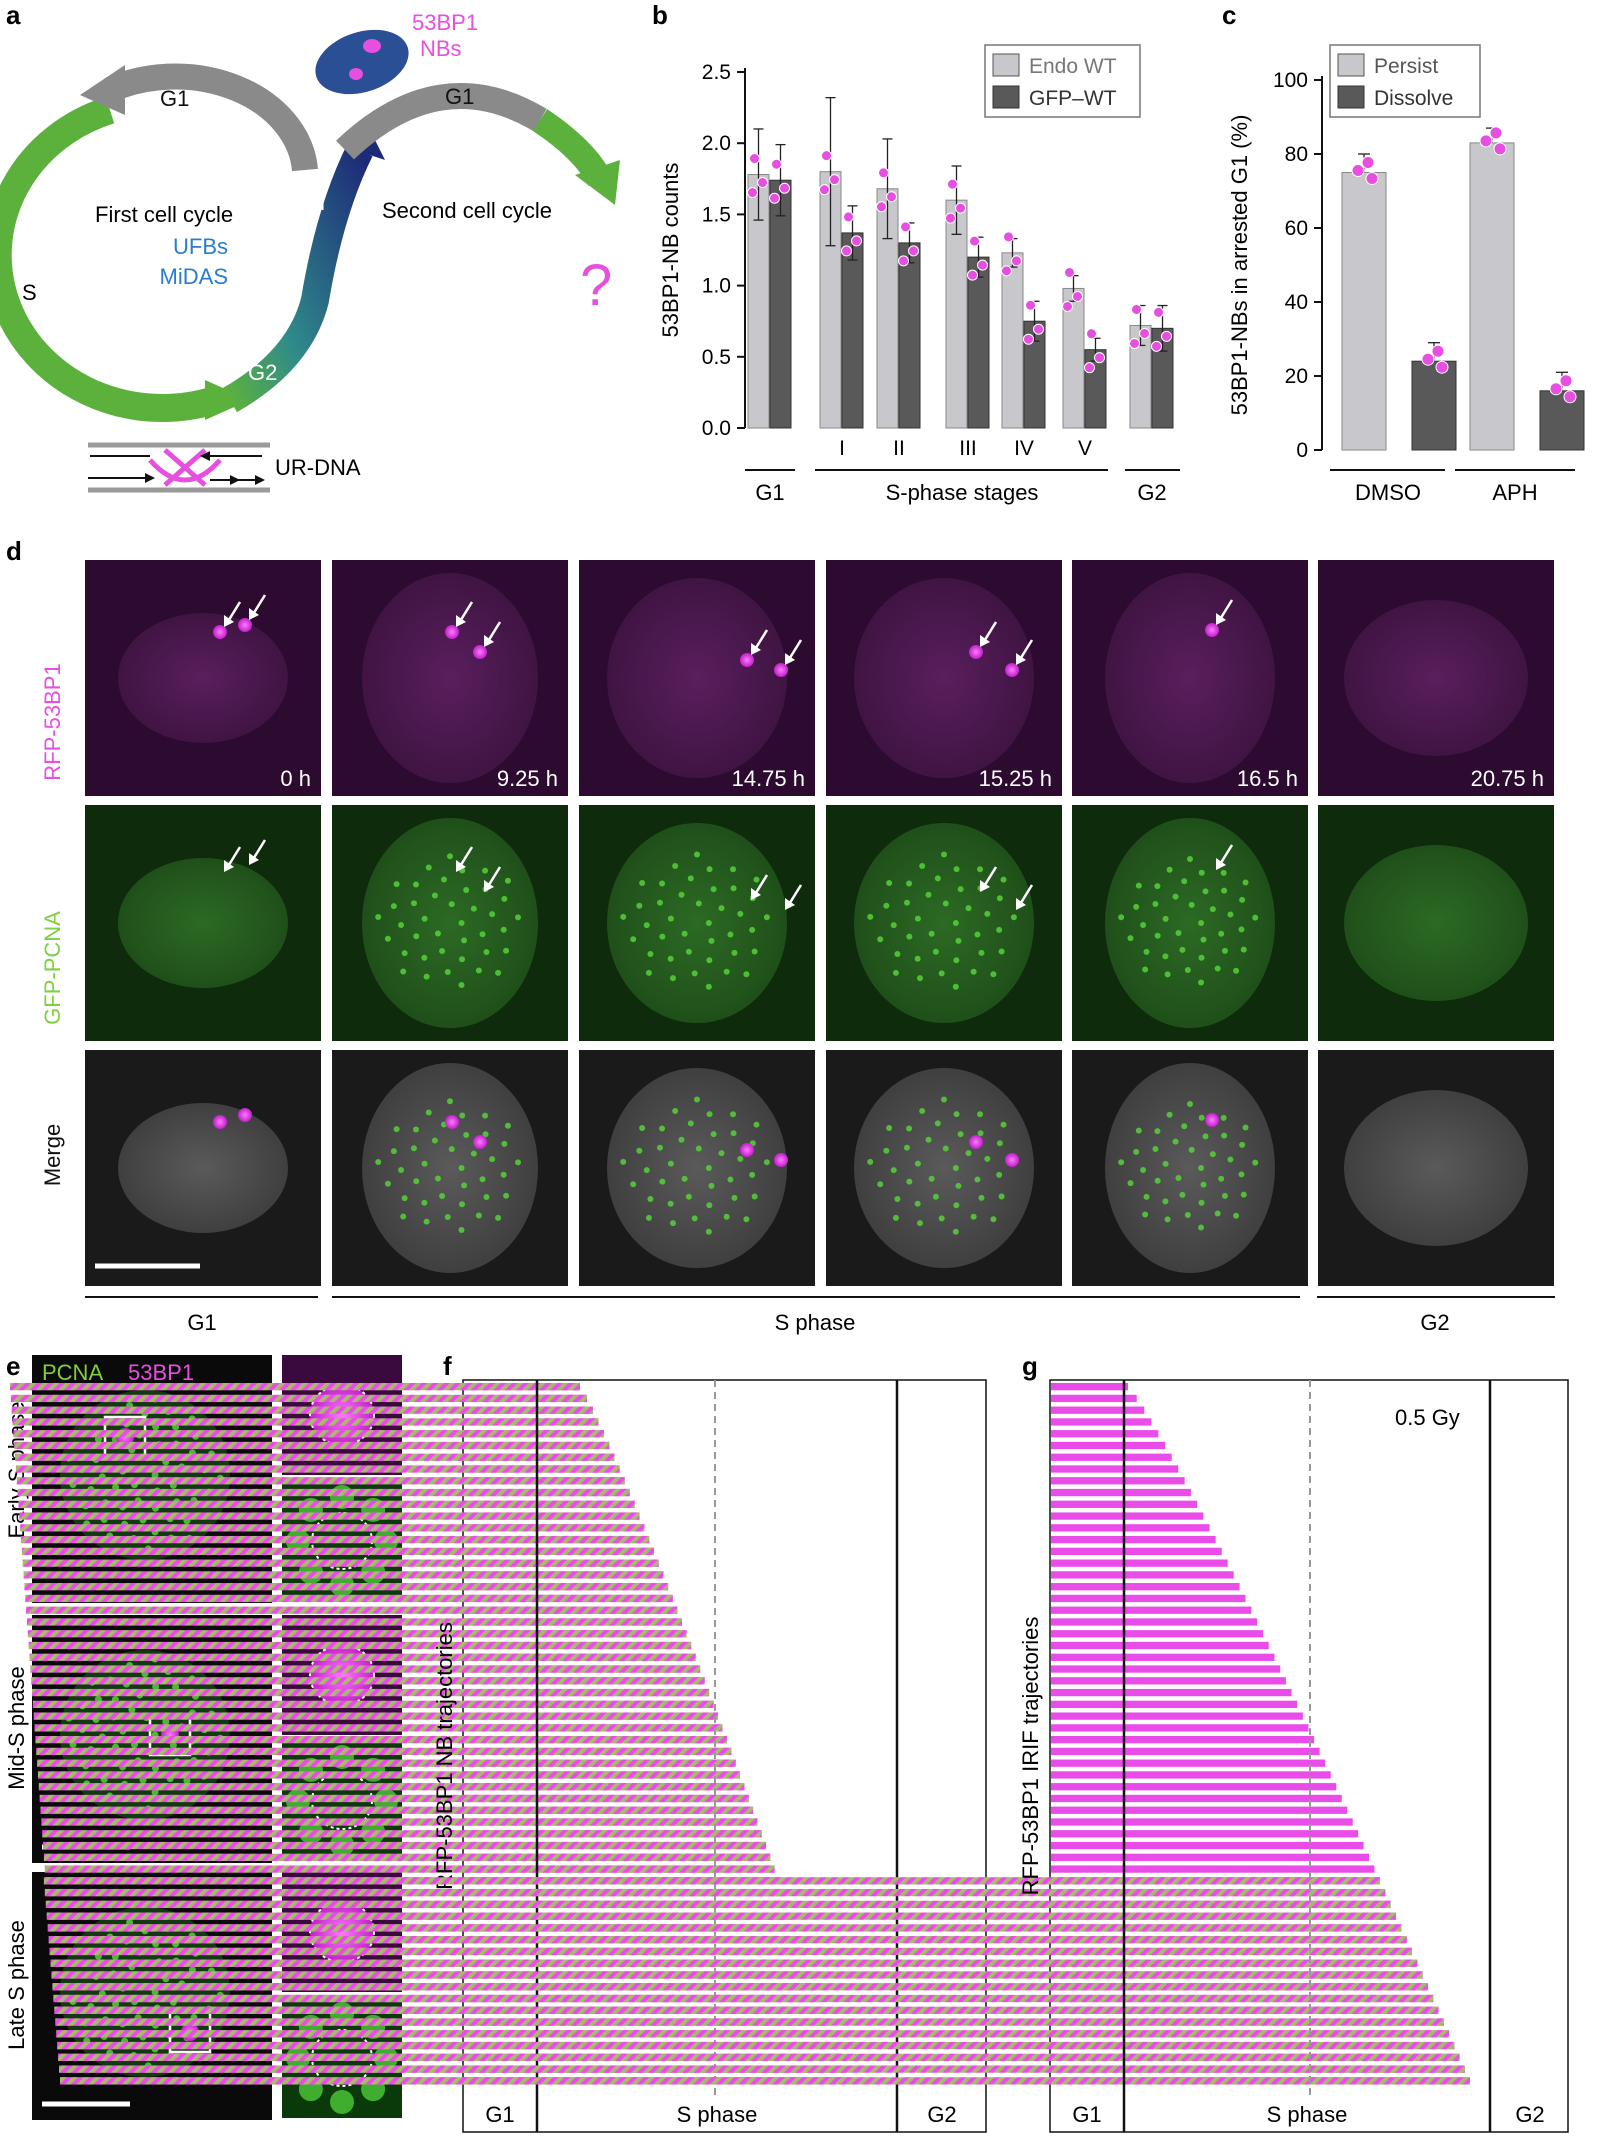  Describe the element at coordinates (201, 1322) in the screenshot. I see `phase-label-g1: G1` at that location.